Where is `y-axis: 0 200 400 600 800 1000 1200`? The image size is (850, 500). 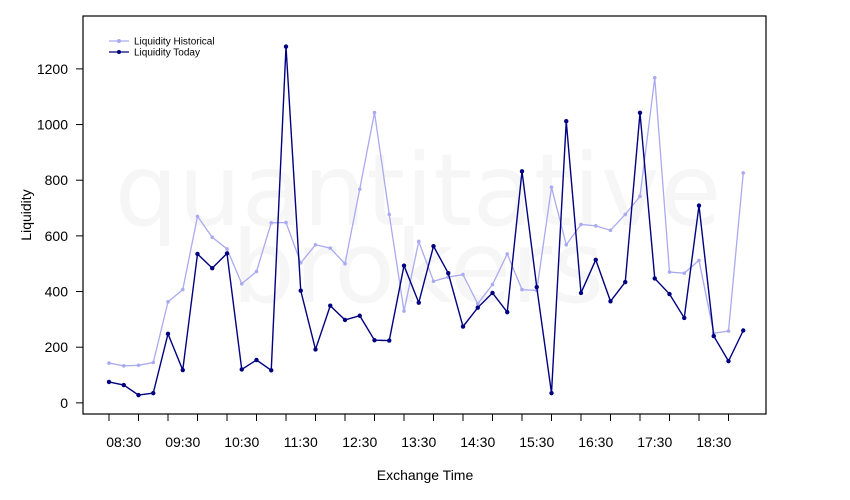 y-axis: 0 200 400 600 800 1000 1200 is located at coordinates (60, 236).